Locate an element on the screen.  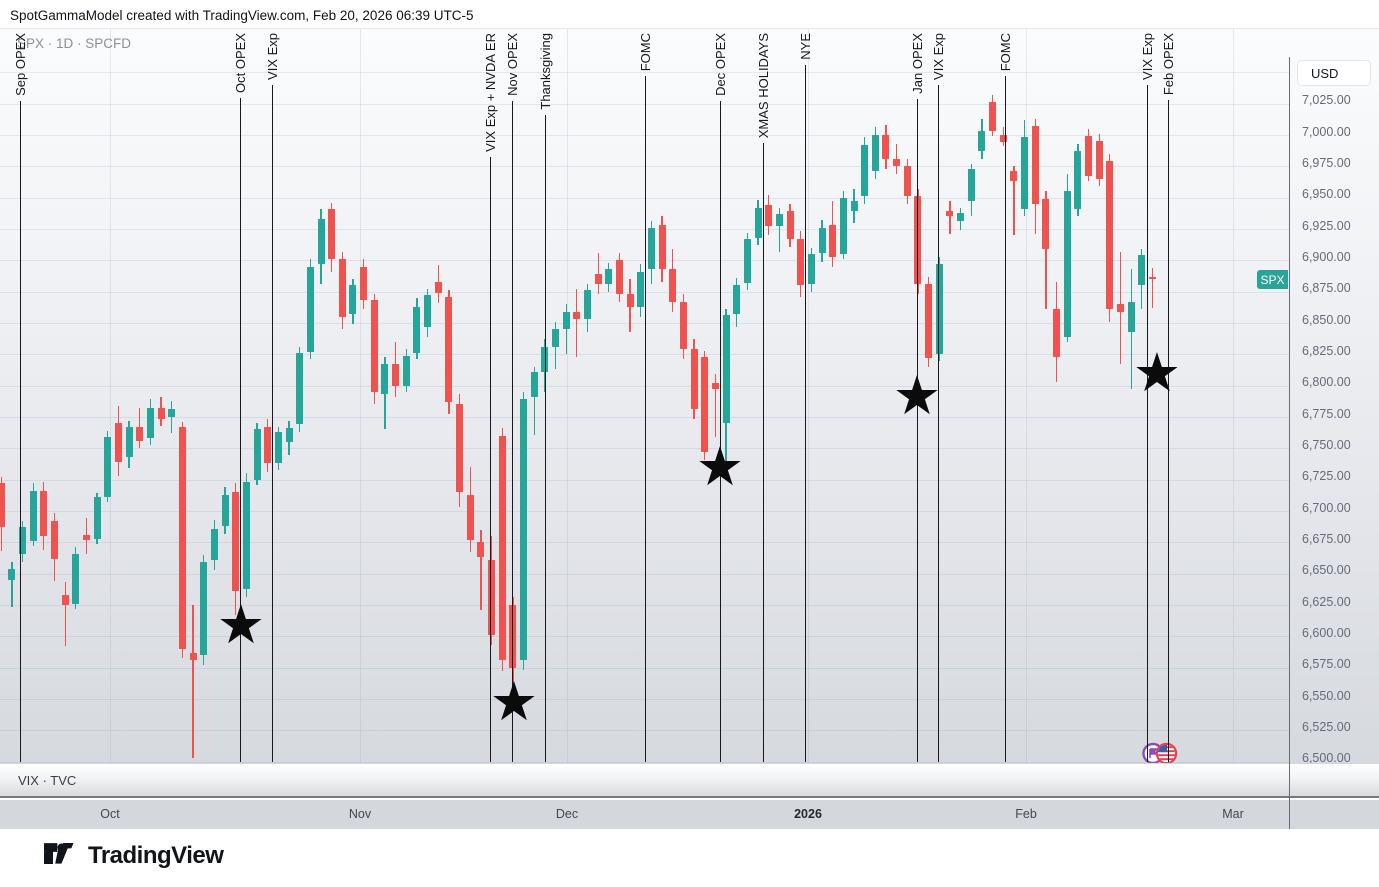
price-axis-label: 6,775.00 is located at coordinates (1326, 413).